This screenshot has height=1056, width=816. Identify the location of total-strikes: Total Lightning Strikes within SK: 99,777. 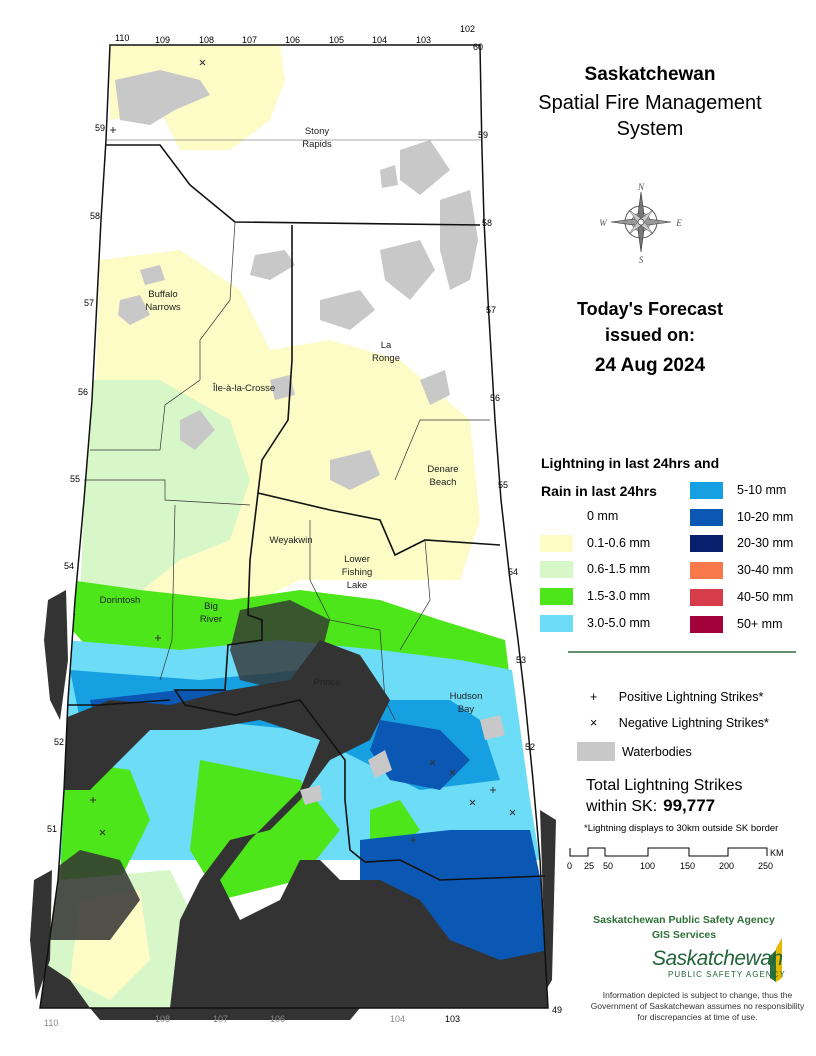
(664, 796).